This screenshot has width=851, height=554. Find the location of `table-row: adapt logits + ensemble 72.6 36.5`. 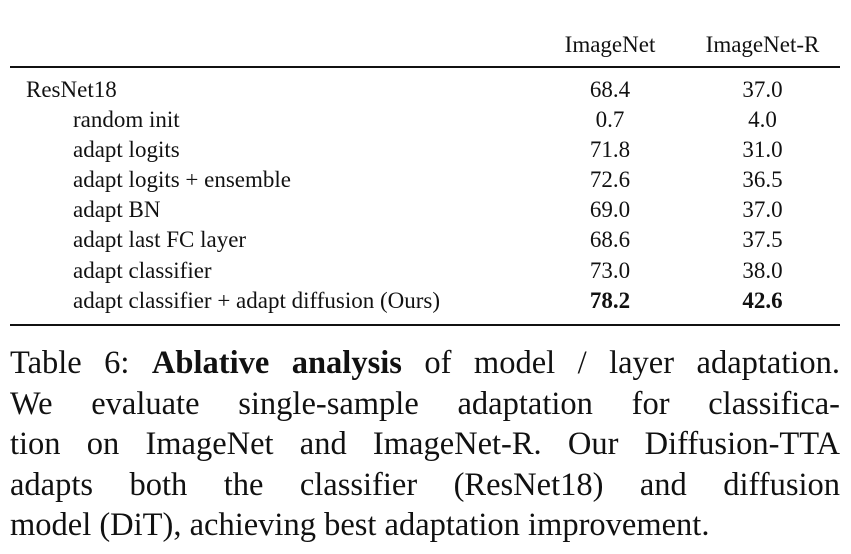

table-row: adapt logits + ensemble 72.6 36.5 is located at coordinates (425, 180).